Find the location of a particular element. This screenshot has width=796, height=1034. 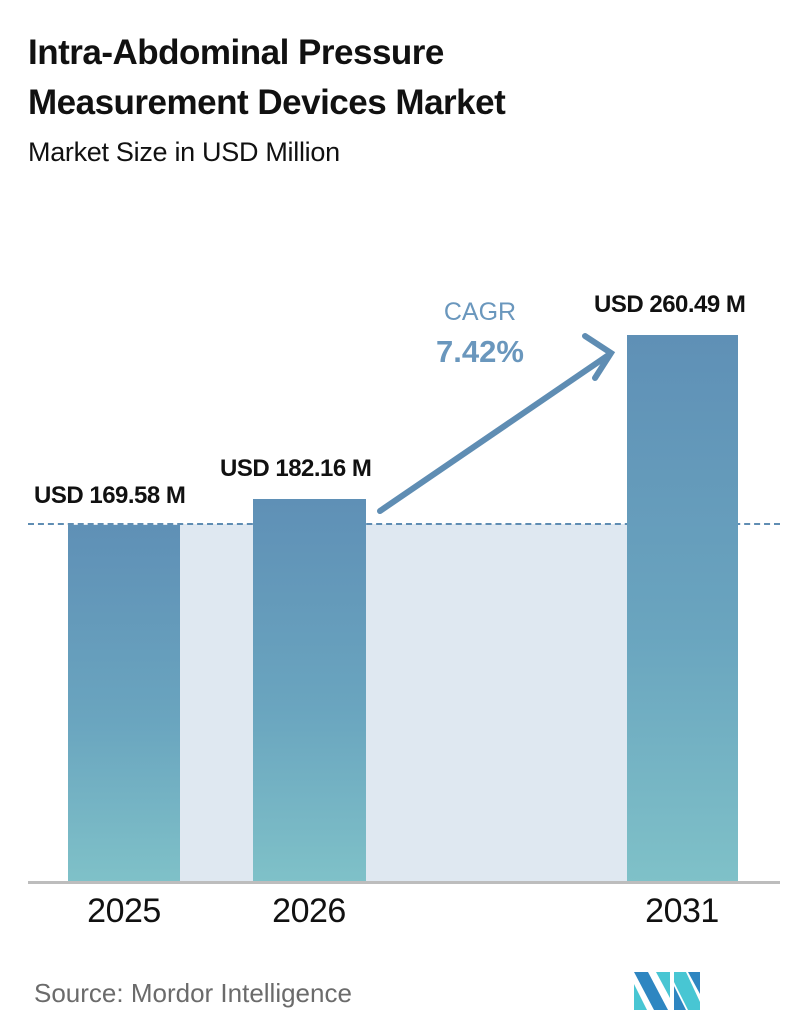

chart-title-line1: Intra-Abdominal Pressure is located at coordinates (236, 52).